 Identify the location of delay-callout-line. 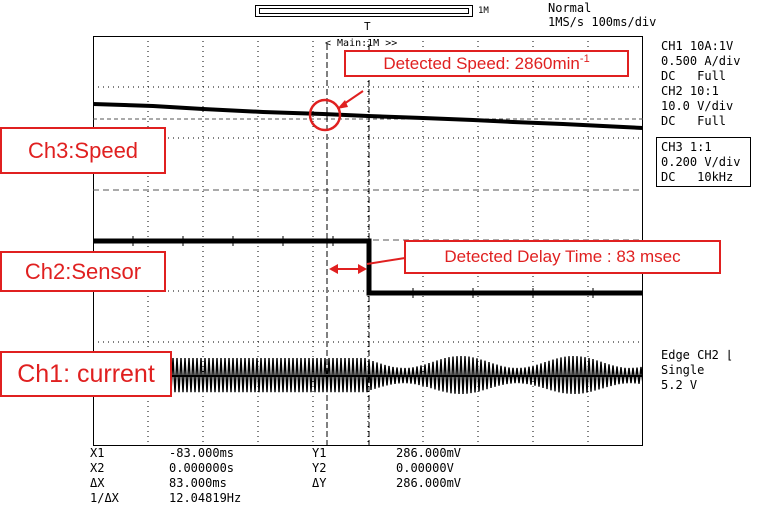
(386, 261).